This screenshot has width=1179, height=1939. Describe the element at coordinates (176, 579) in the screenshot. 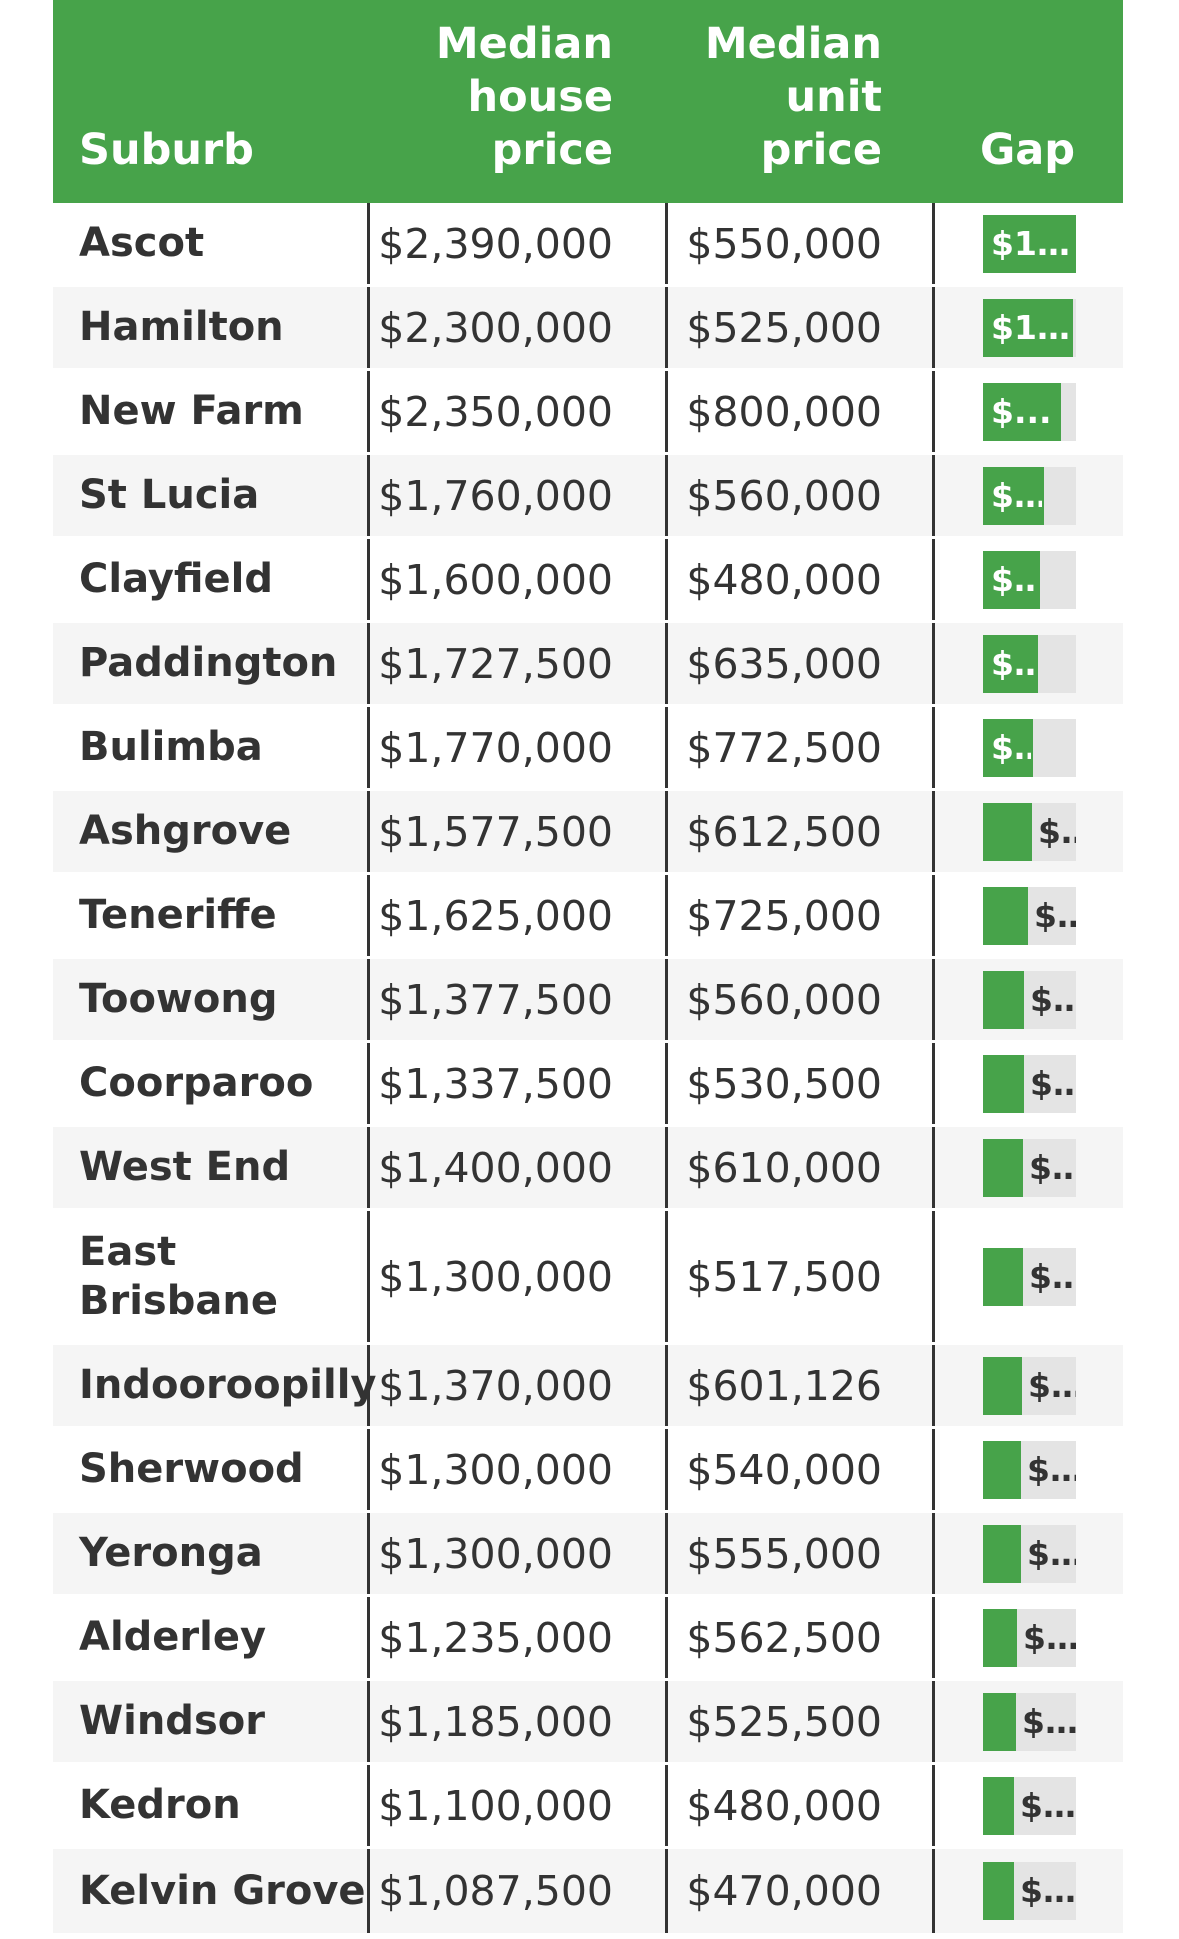

I see `suburb-name: Clayfield` at that location.